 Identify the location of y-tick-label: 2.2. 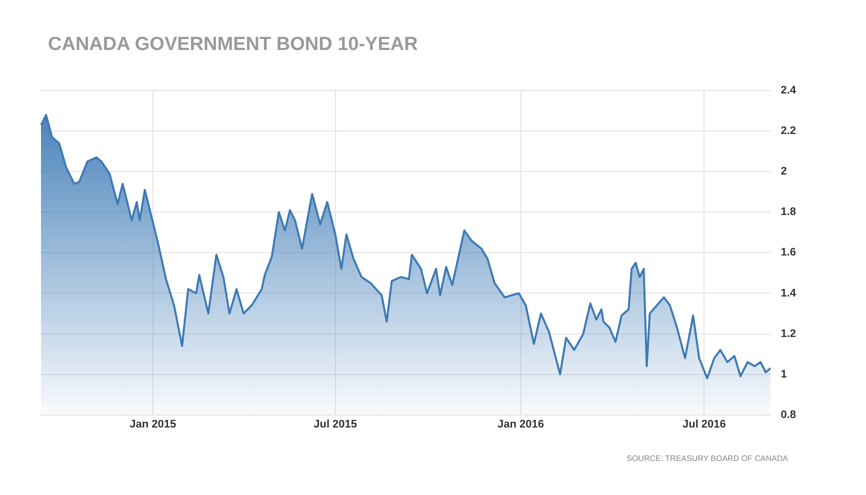
(788, 131).